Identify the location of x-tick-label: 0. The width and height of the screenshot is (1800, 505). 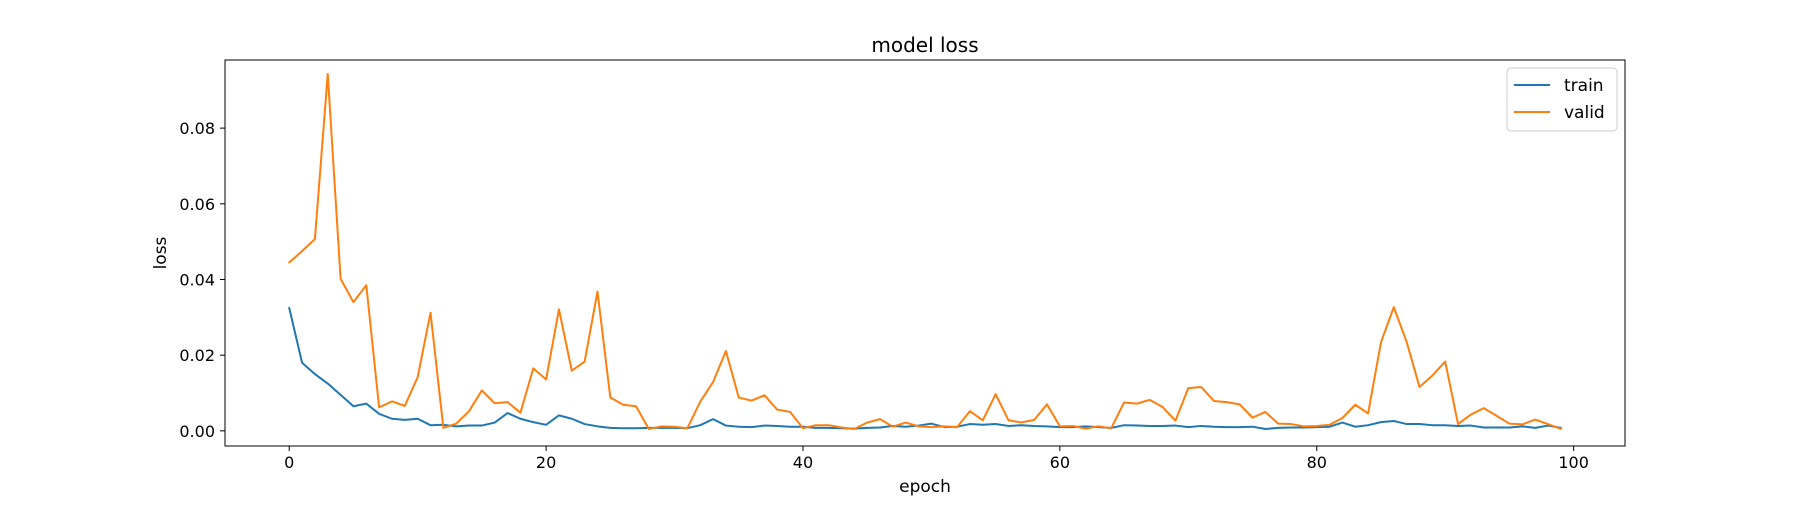
(289, 462).